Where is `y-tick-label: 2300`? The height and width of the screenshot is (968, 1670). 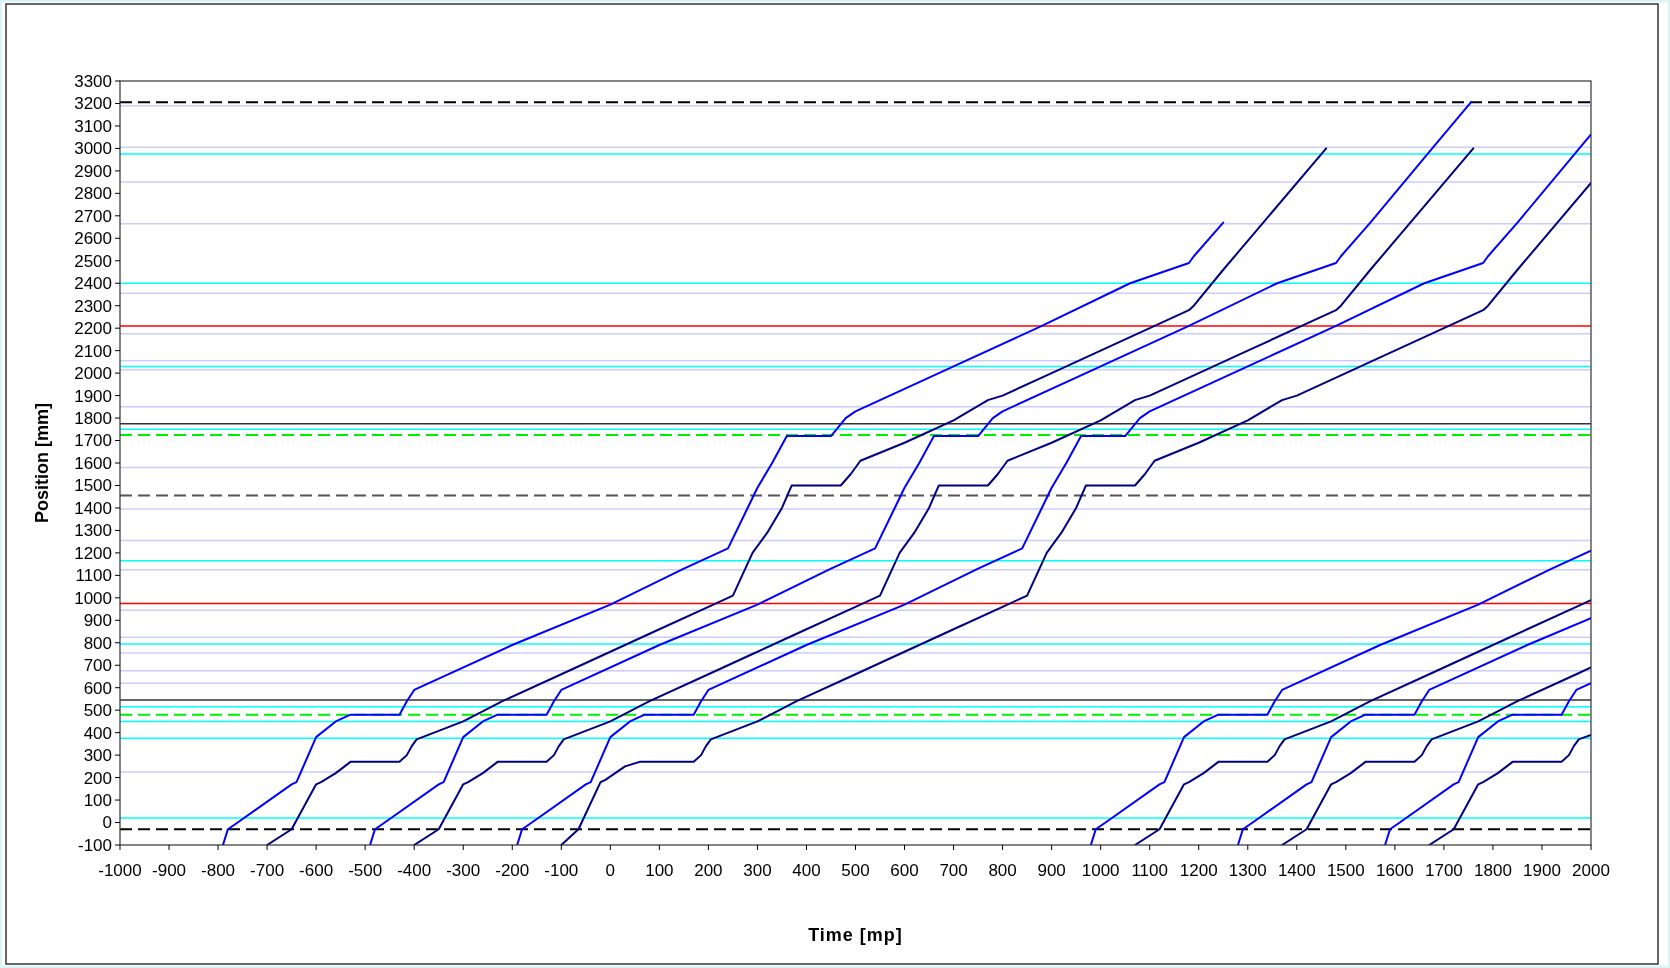 y-tick-label: 2300 is located at coordinates (93, 306).